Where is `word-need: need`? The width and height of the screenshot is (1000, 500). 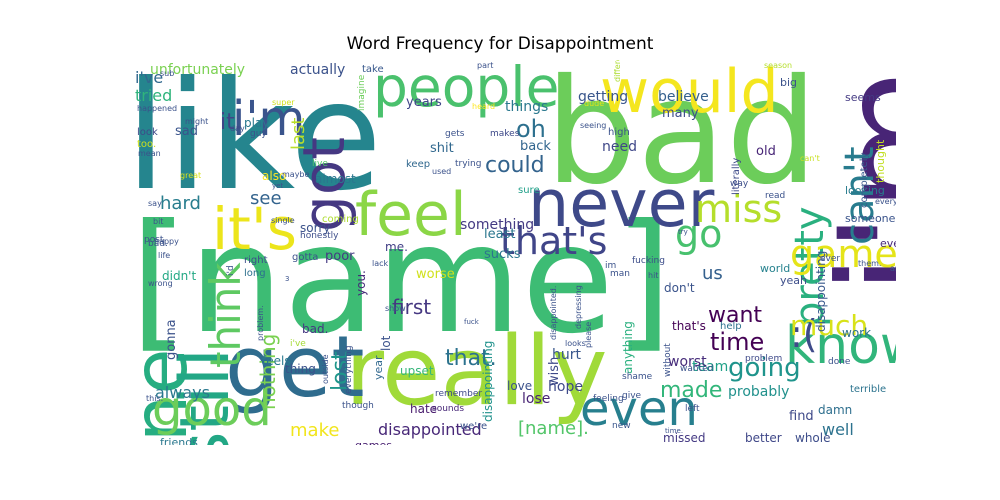
word-need: need is located at coordinates (619, 147).